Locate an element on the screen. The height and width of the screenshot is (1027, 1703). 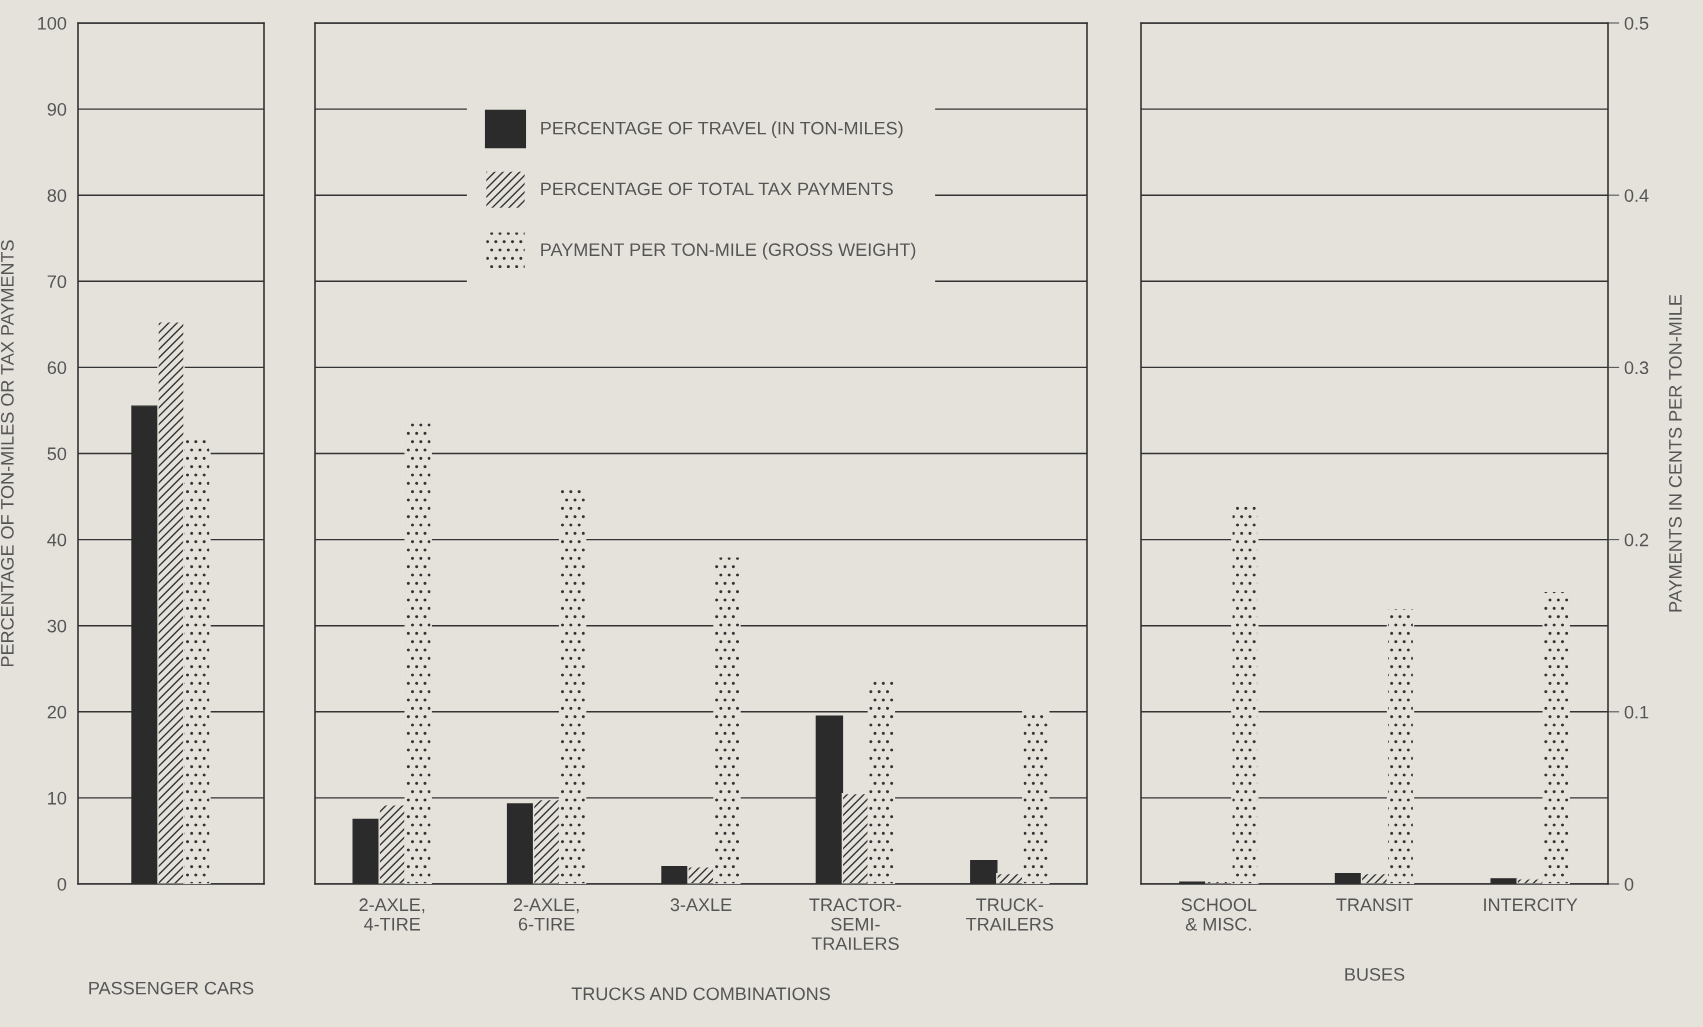
y-tick-label: 50 is located at coordinates (57, 454).